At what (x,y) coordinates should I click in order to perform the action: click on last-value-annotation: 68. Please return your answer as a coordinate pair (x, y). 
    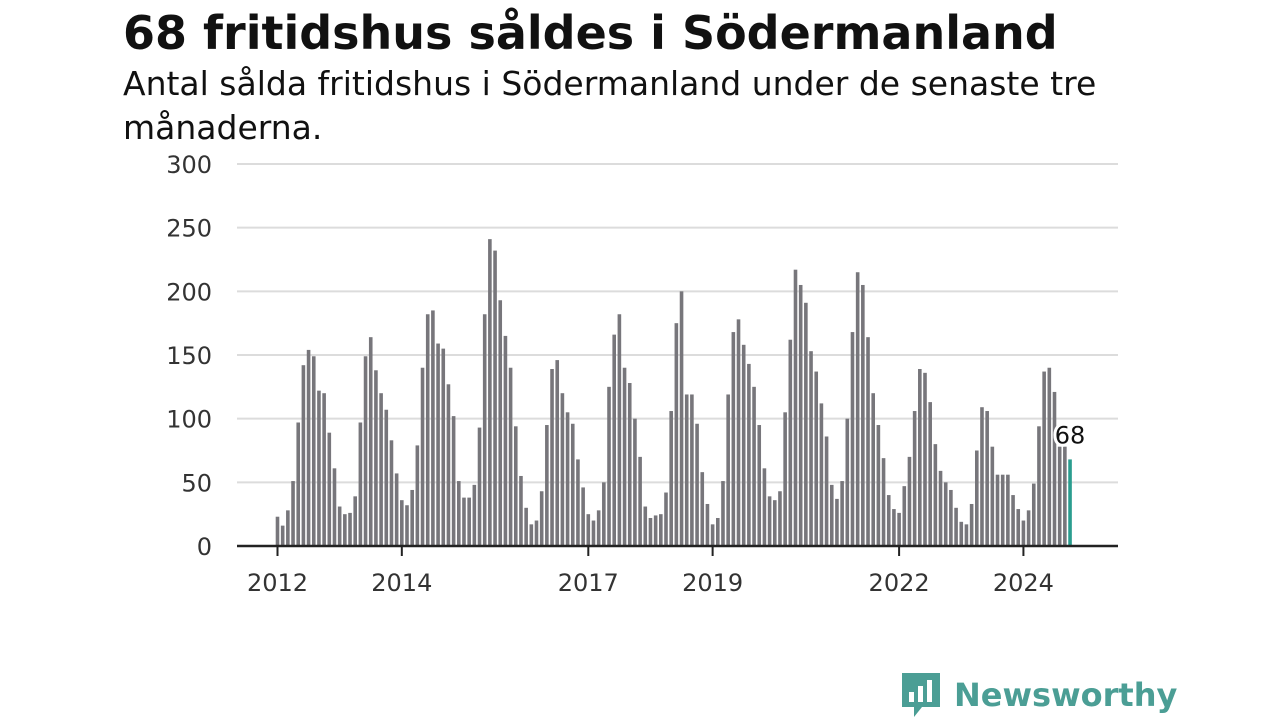
    Looking at the image, I should click on (1070, 435).